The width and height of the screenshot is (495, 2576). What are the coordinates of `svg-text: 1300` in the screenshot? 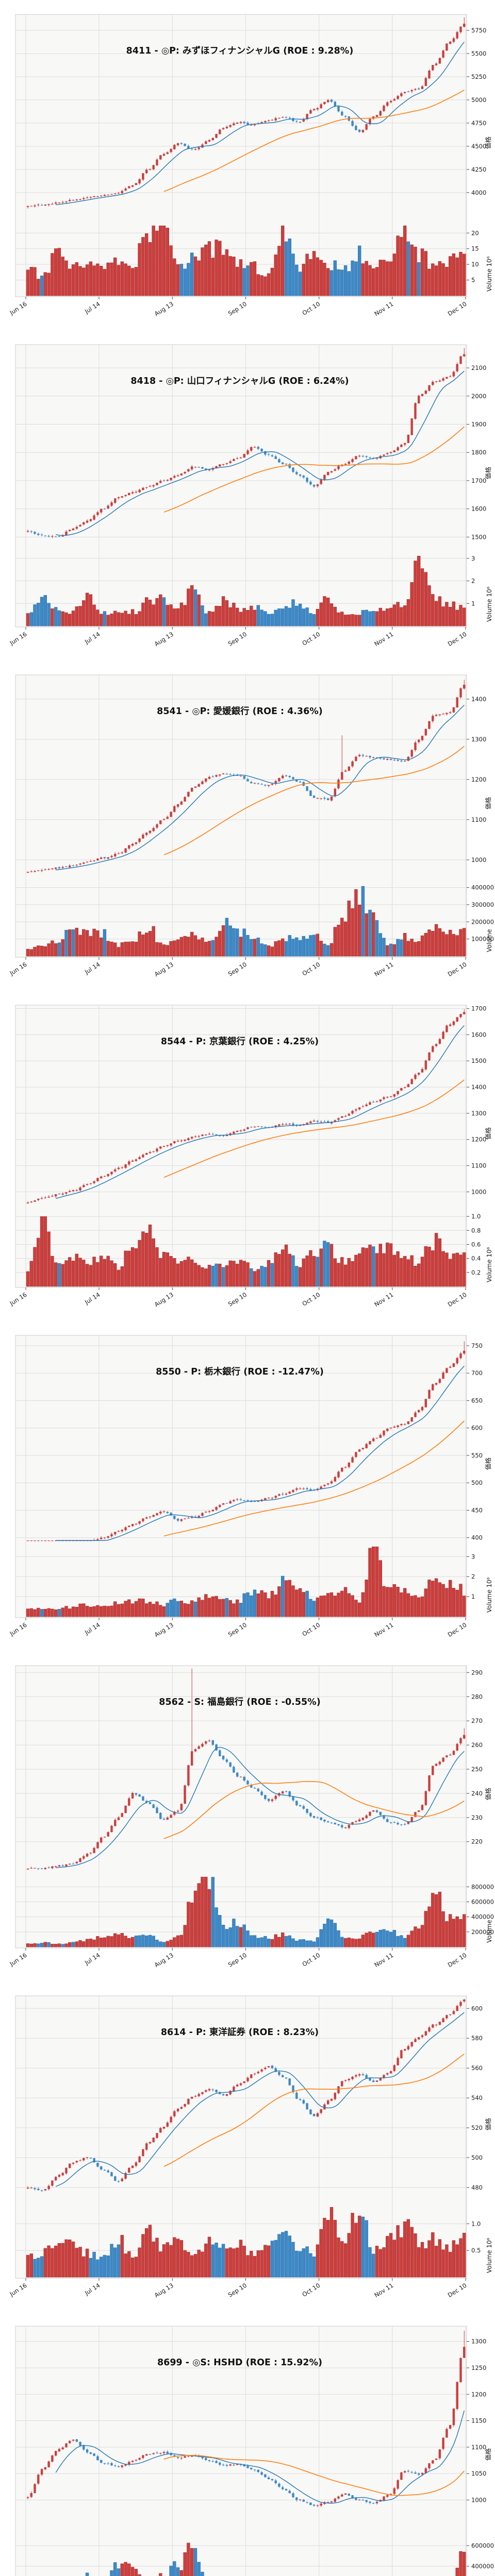 It's located at (478, 2341).